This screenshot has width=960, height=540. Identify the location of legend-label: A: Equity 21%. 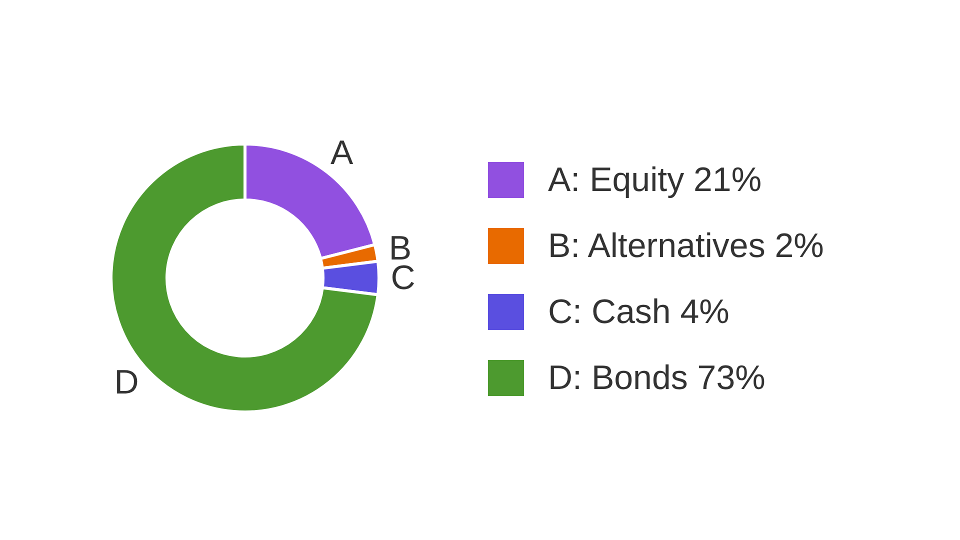
(655, 180).